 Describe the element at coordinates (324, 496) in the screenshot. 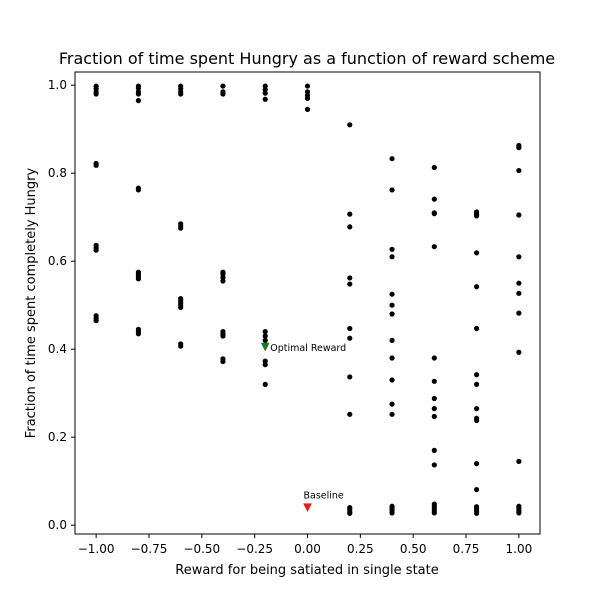

I see `annotation-label: Baseline` at that location.